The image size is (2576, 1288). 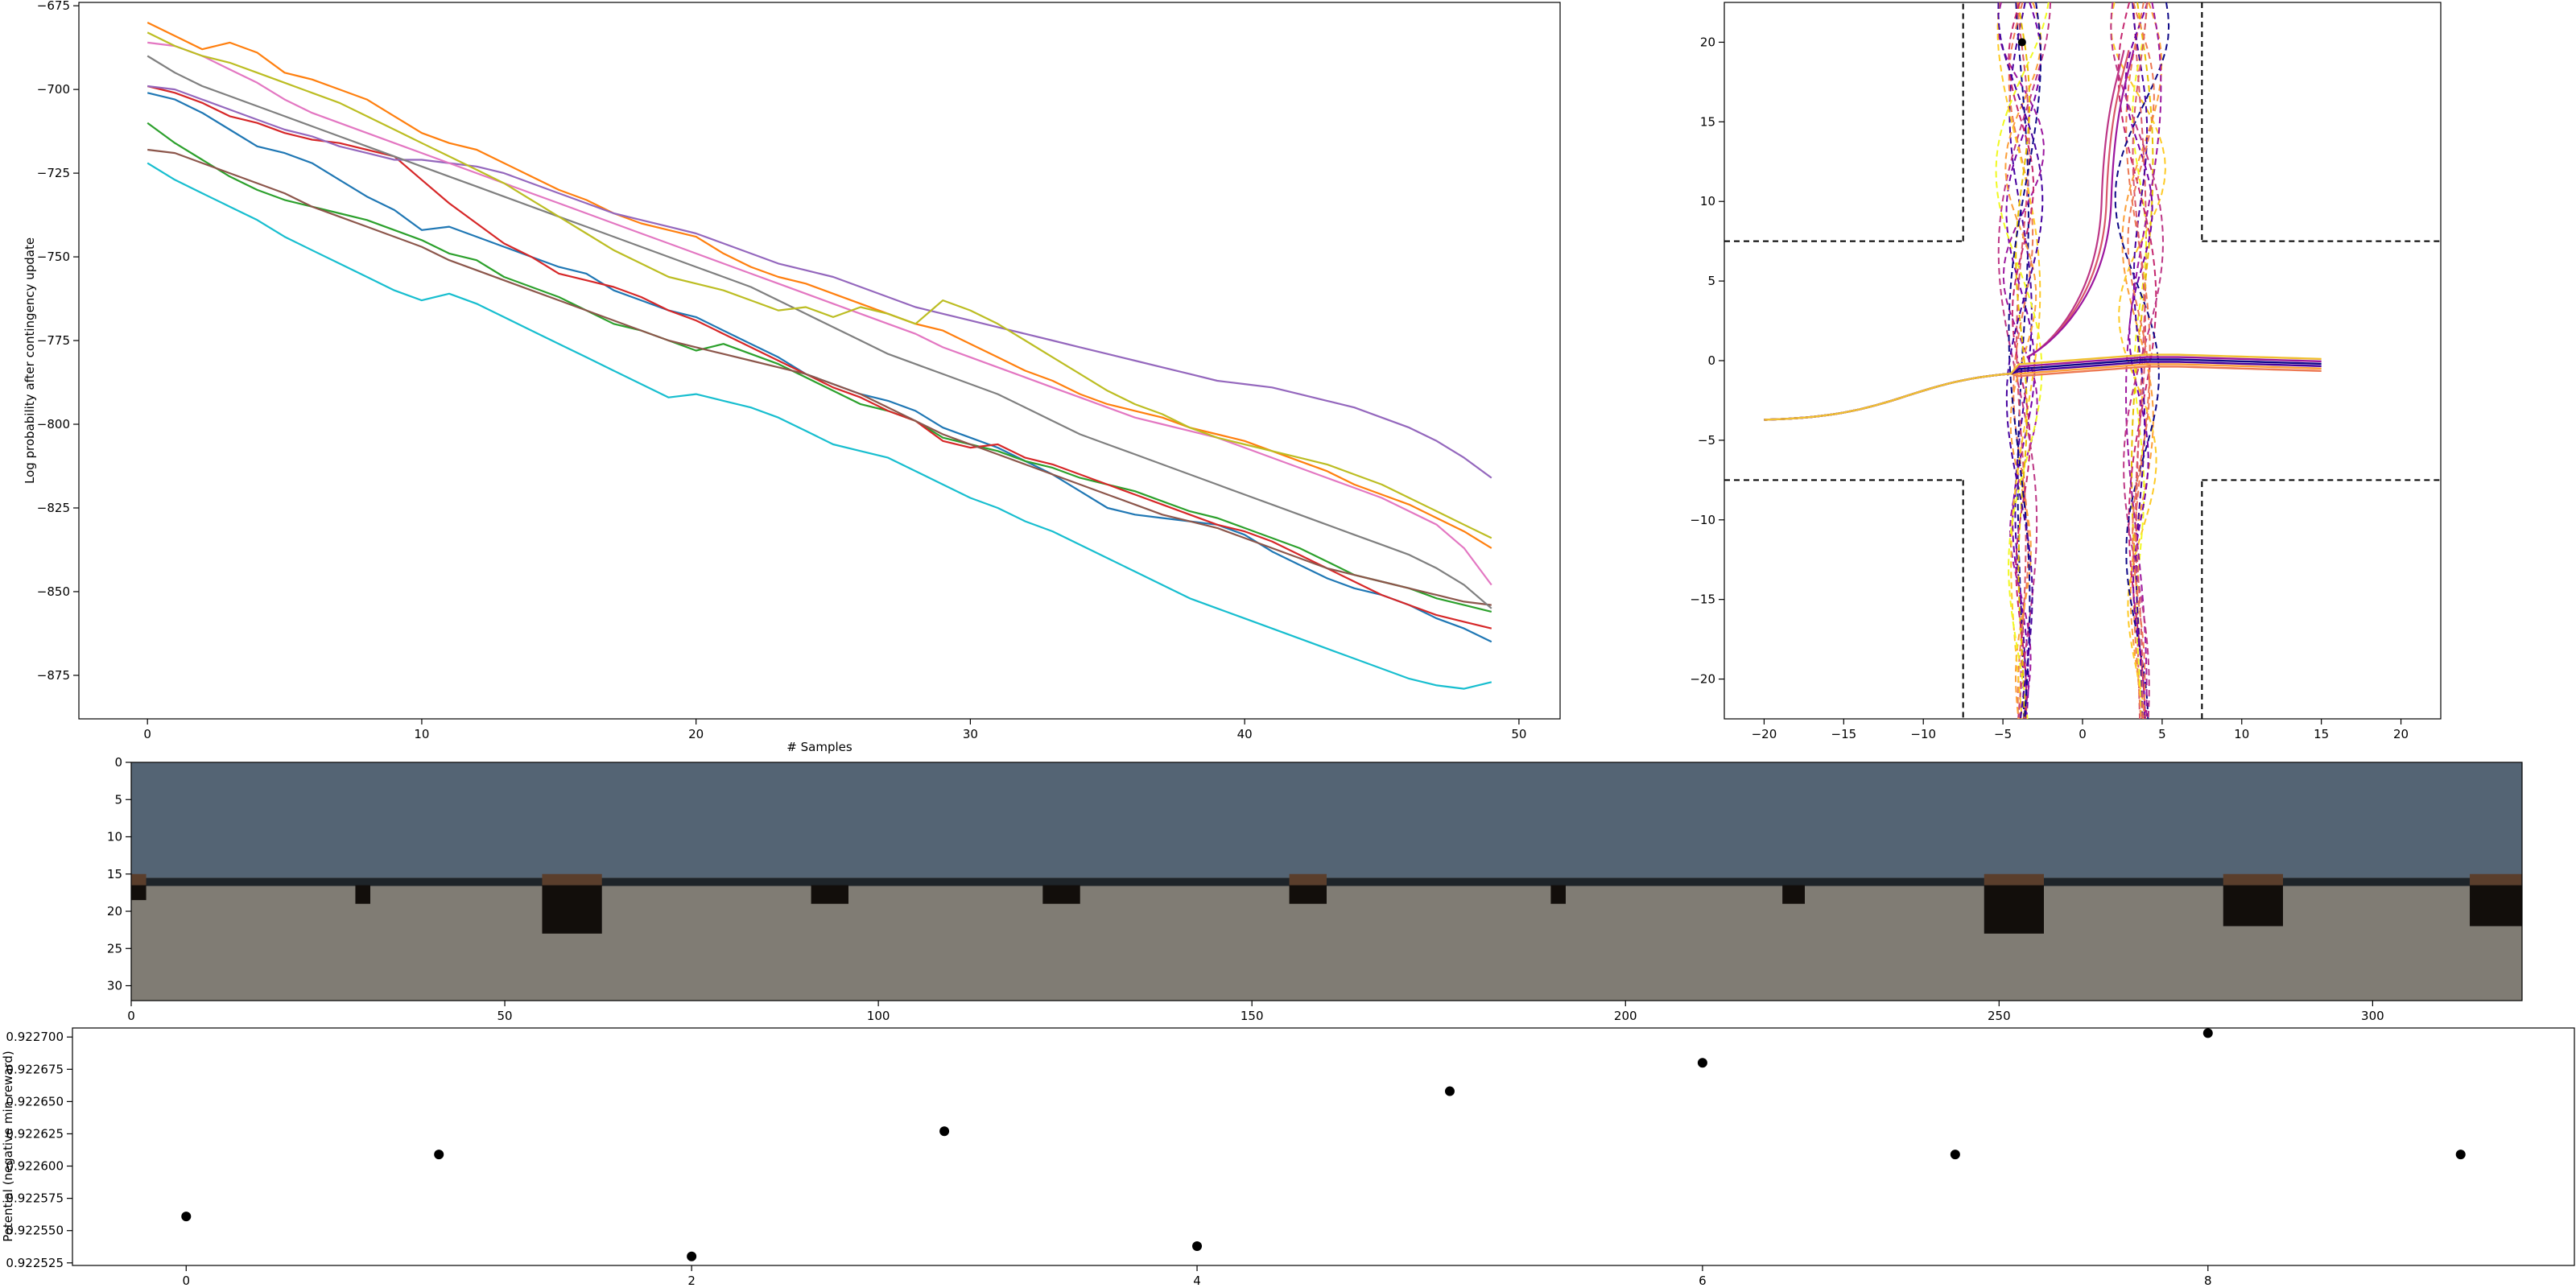 I want to click on p3-y-tick-label: 0.922600, so click(x=35, y=1166).